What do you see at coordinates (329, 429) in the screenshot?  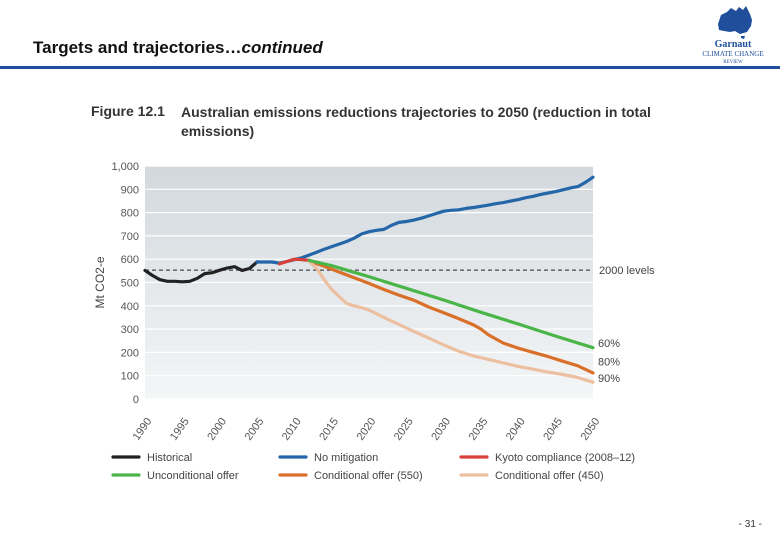 I see `x-tick-label: 2015` at bounding box center [329, 429].